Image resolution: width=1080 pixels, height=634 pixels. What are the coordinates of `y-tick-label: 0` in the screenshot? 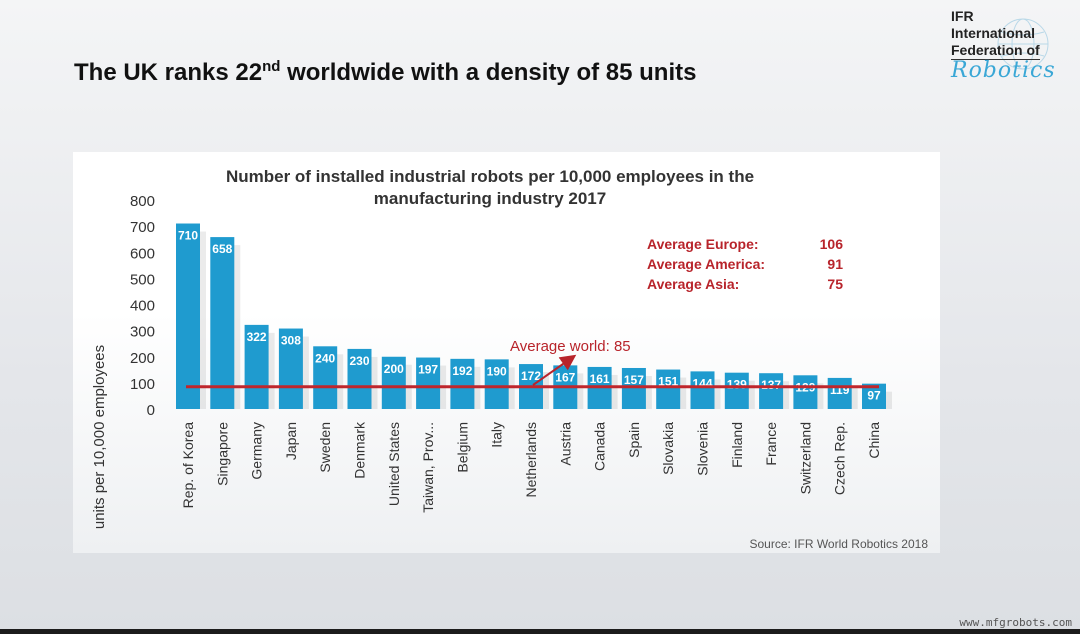 It's located at (151, 410).